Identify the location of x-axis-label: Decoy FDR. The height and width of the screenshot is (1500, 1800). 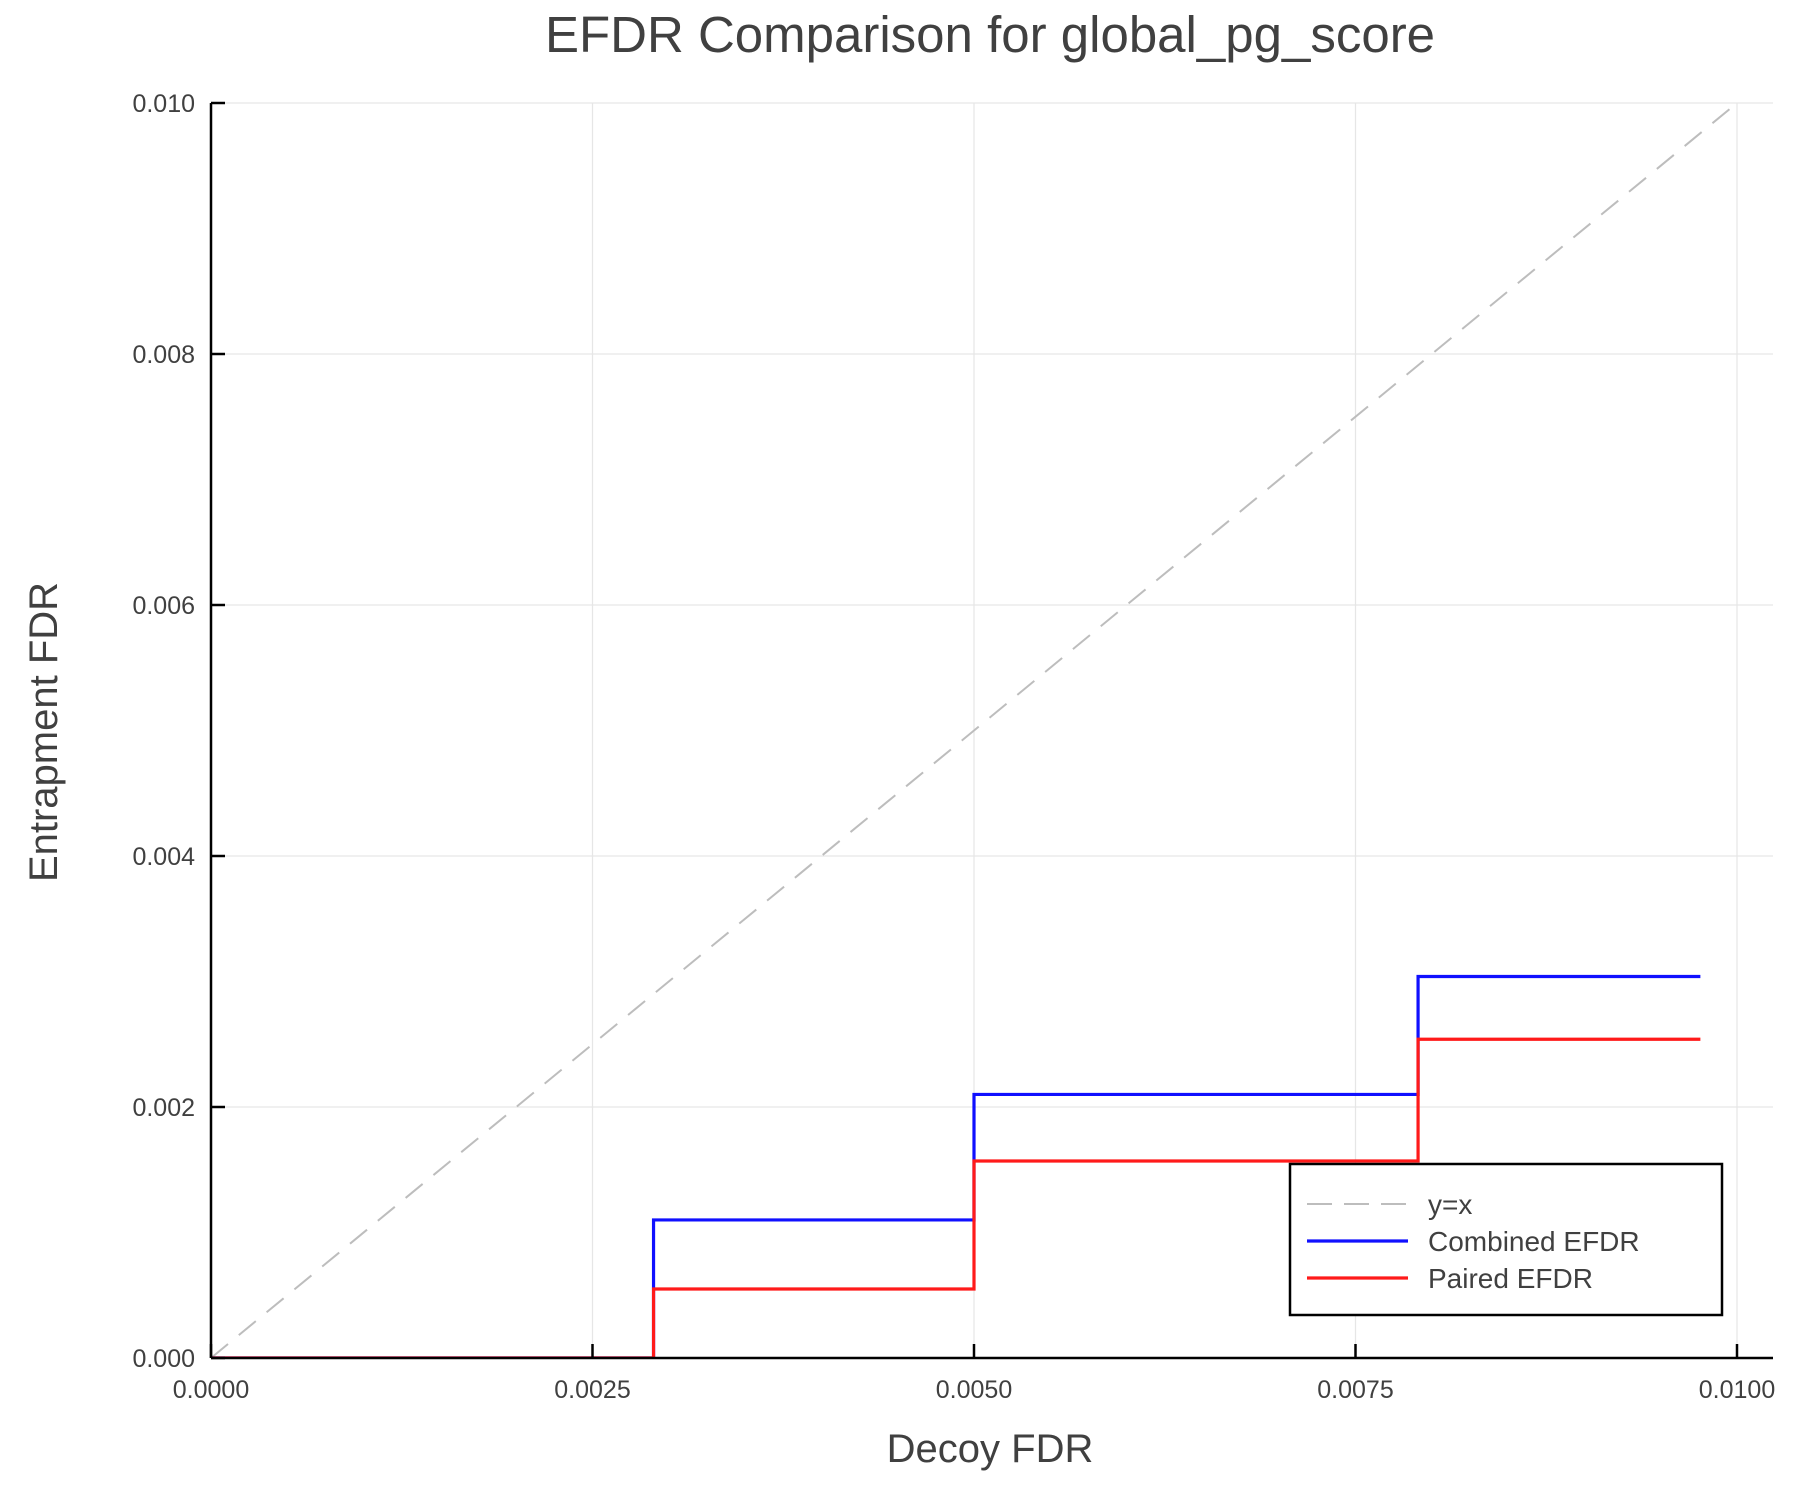
(990, 1449).